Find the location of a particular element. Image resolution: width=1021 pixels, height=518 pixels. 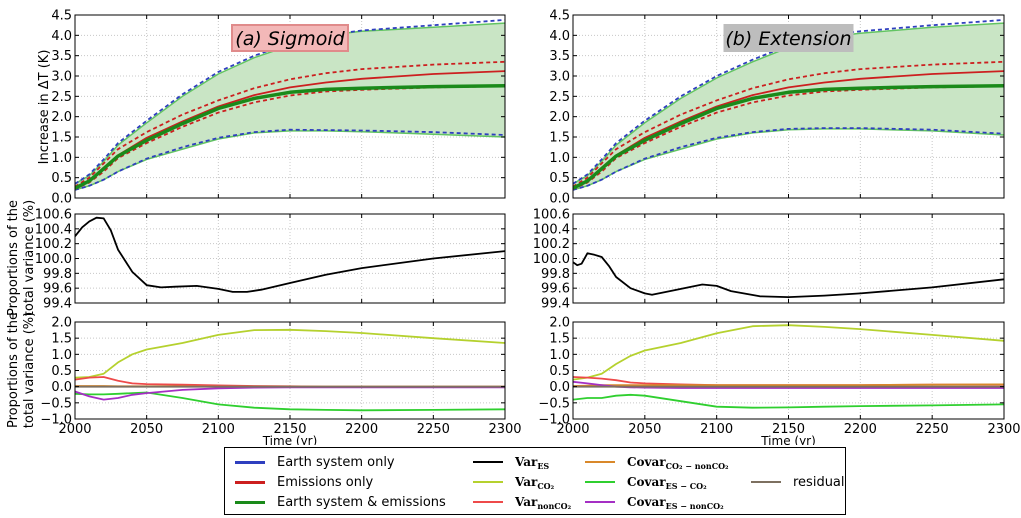

series-line-var_es is located at coordinates (788, 275).